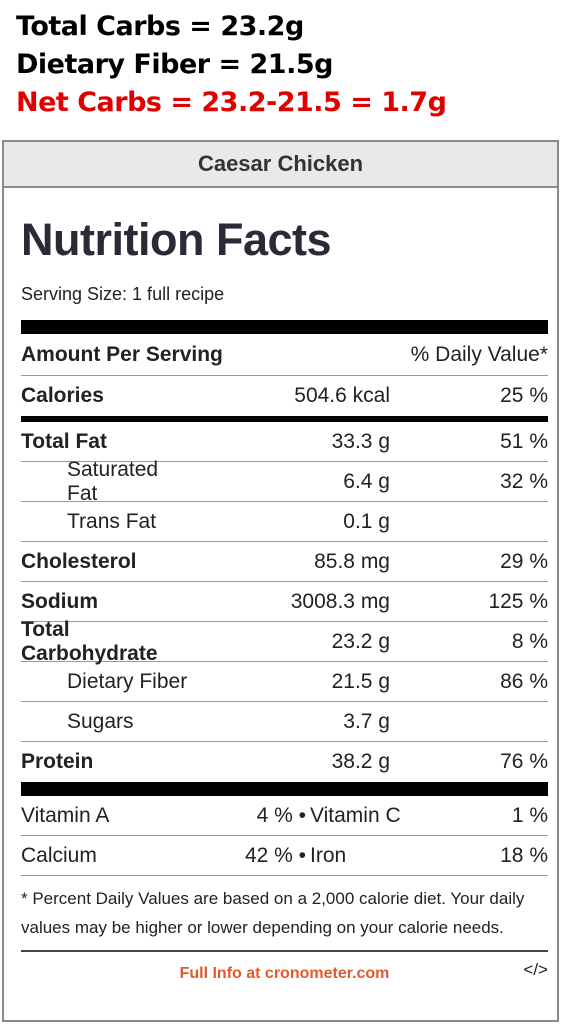 This screenshot has width=563, height=1024. I want to click on recipe-title: Caesar Chicken, so click(280, 165).